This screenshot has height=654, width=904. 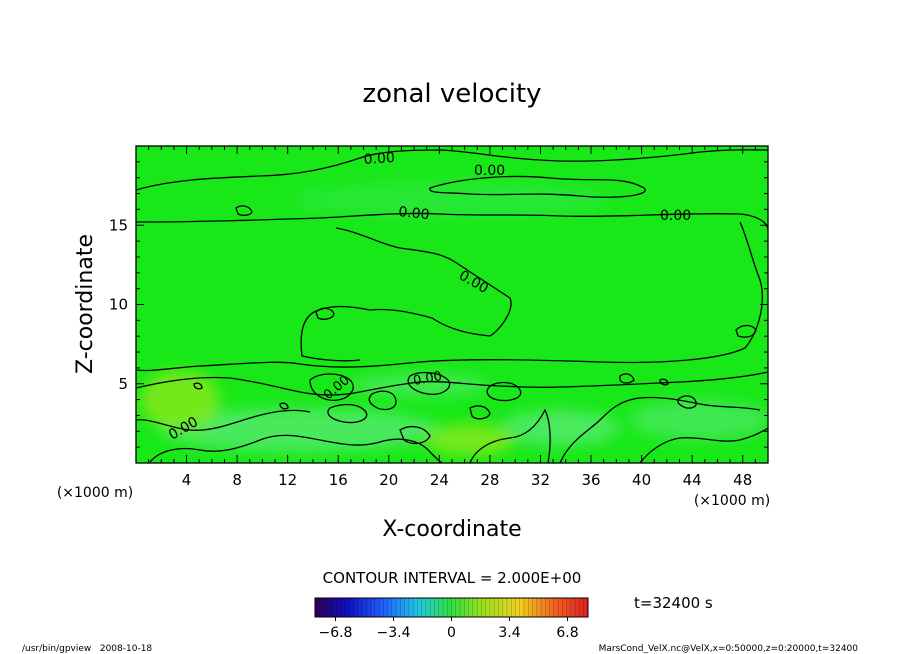 What do you see at coordinates (742, 480) in the screenshot?
I see `x-tick-label: 48` at bounding box center [742, 480].